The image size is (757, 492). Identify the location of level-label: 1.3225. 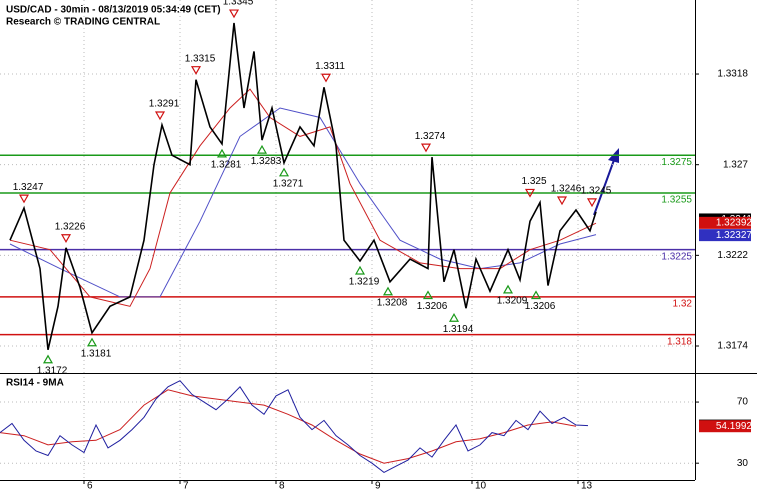
(676, 256).